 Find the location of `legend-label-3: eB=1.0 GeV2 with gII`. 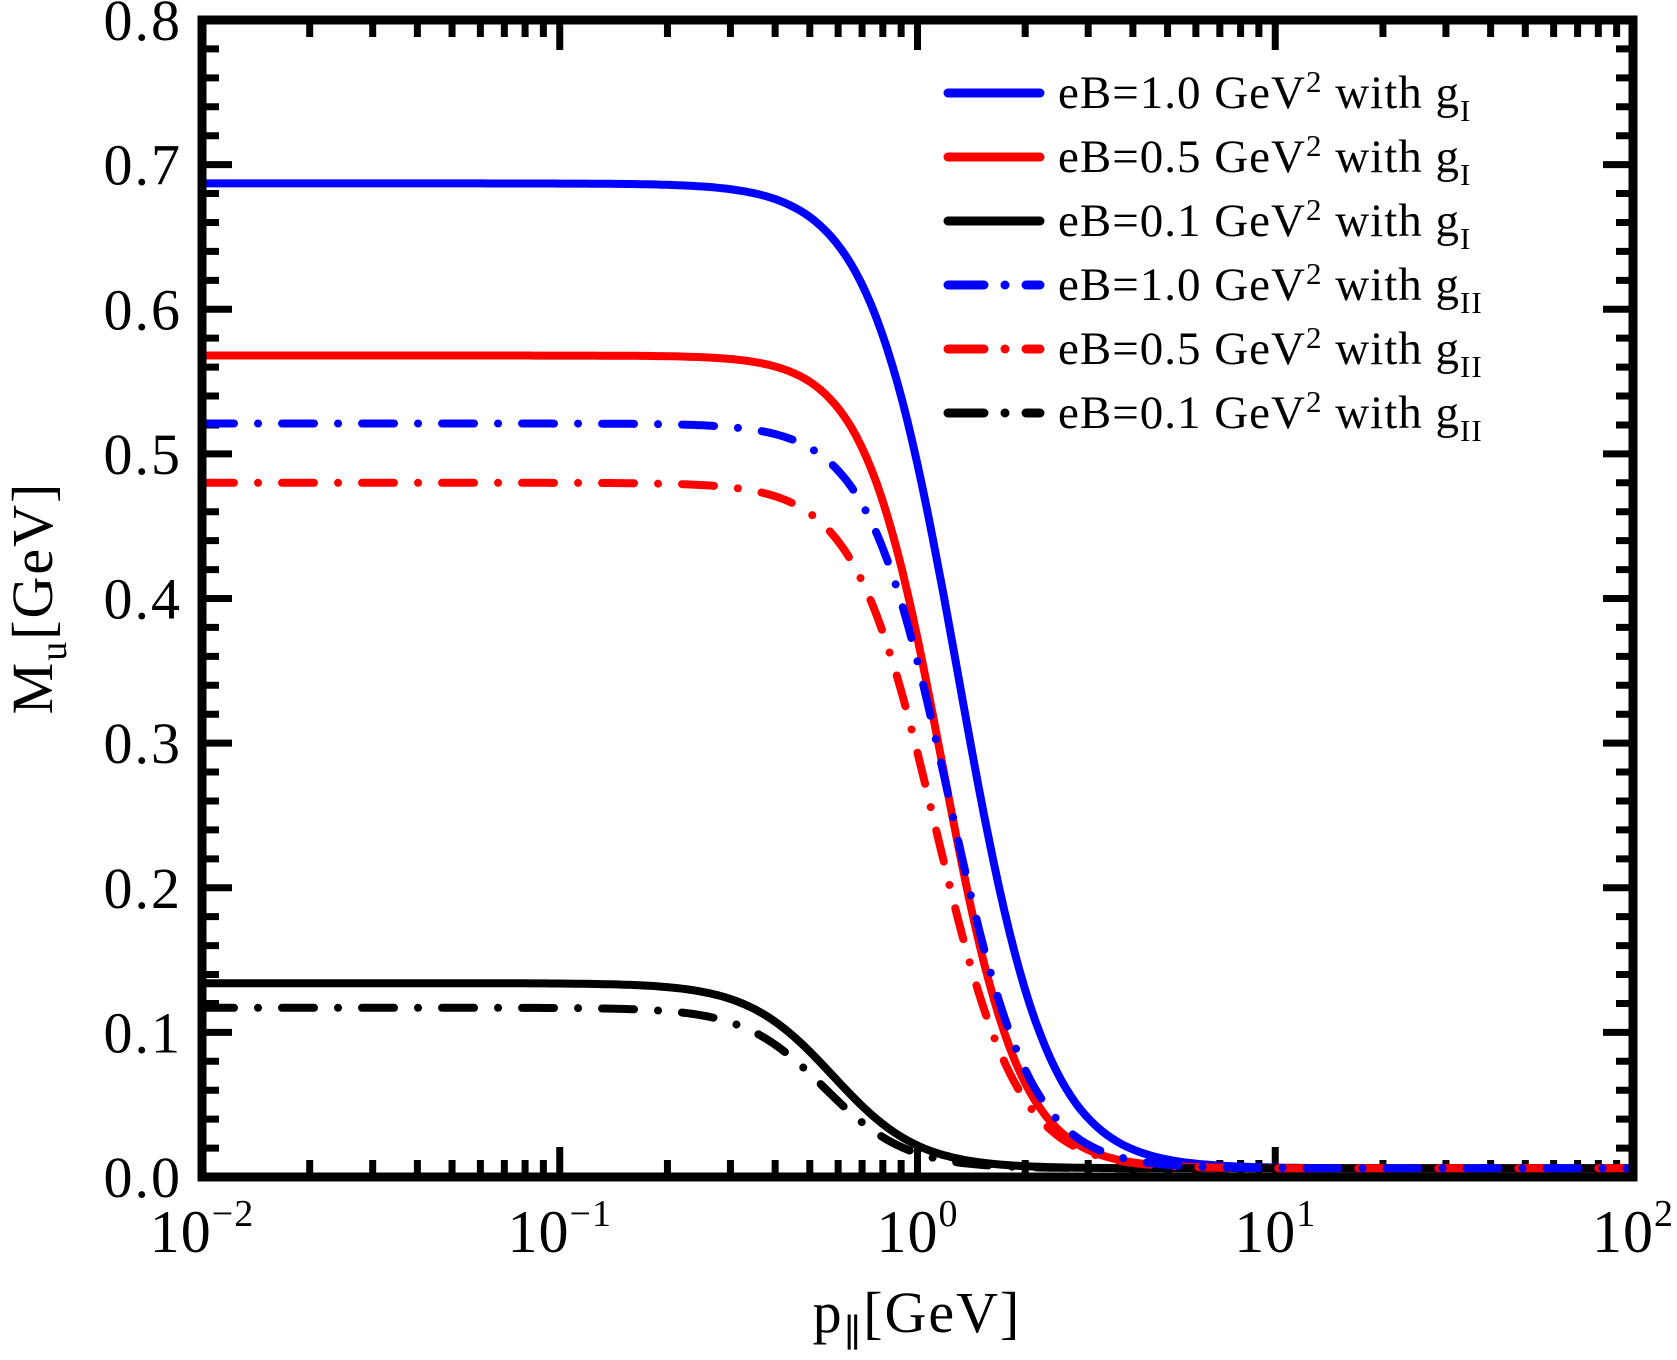

legend-label-3: eB=1.0 GeV2 with gII is located at coordinates (1270, 288).